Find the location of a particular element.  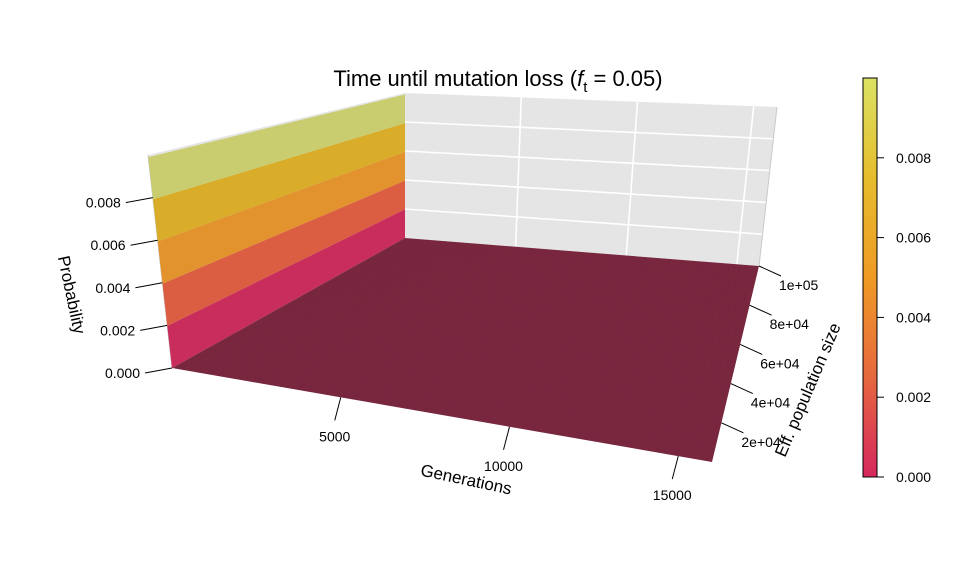

y-axis-label: Eff. population size is located at coordinates (807, 389).